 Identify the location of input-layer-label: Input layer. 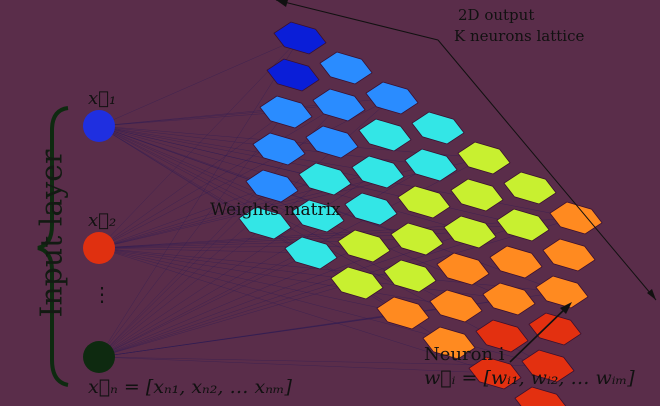
(52, 233).